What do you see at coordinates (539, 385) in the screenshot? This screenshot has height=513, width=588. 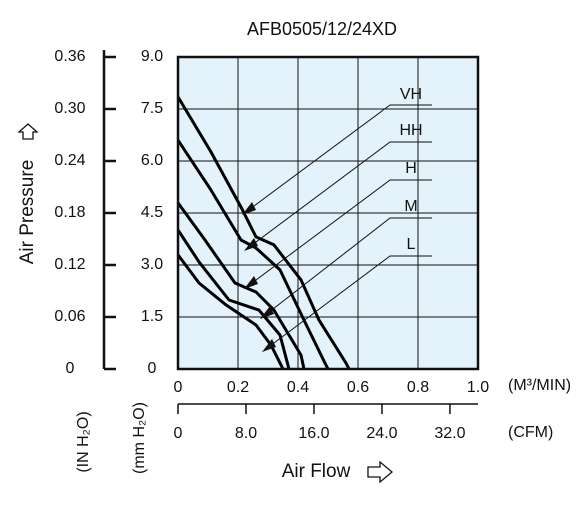 I see `x-unit: (M³/MIN)` at bounding box center [539, 385].